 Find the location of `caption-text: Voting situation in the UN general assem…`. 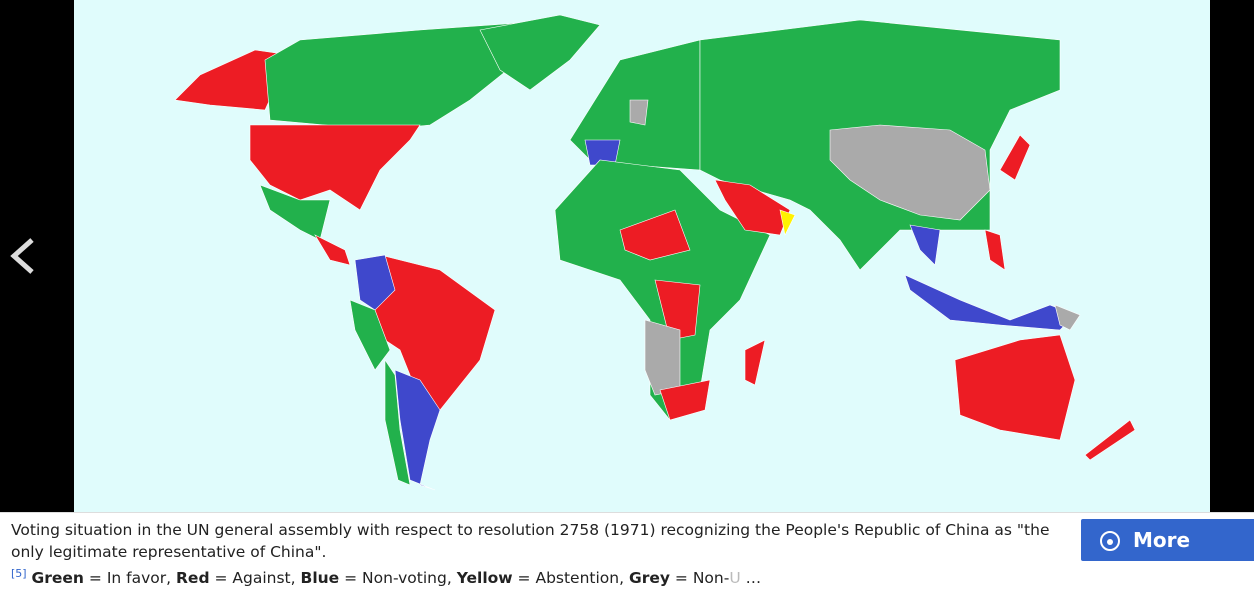

caption-text: Voting situation in the UN general assem… is located at coordinates (530, 541).